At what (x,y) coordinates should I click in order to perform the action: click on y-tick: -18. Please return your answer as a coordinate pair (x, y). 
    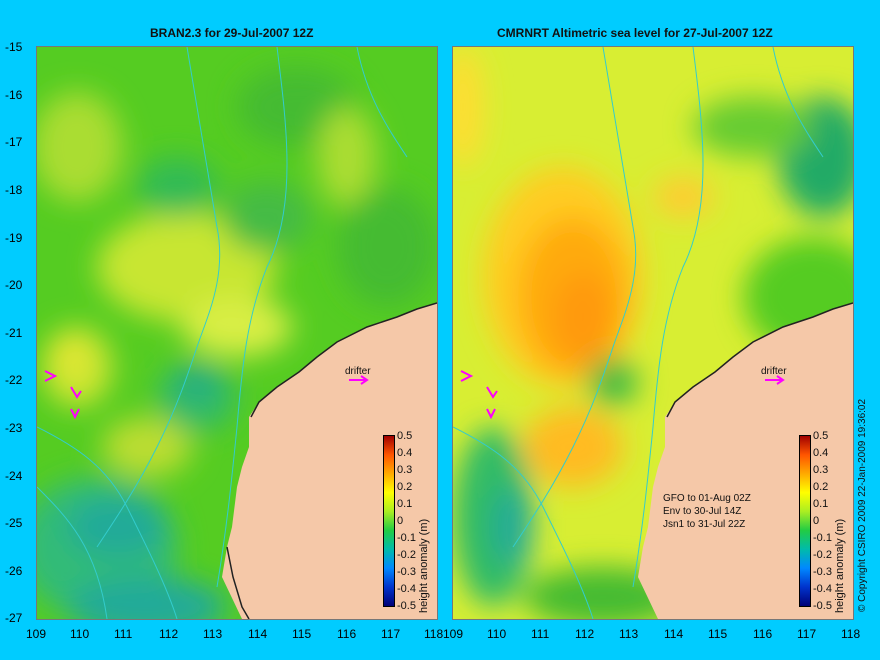
    Looking at the image, I should click on (14, 190).